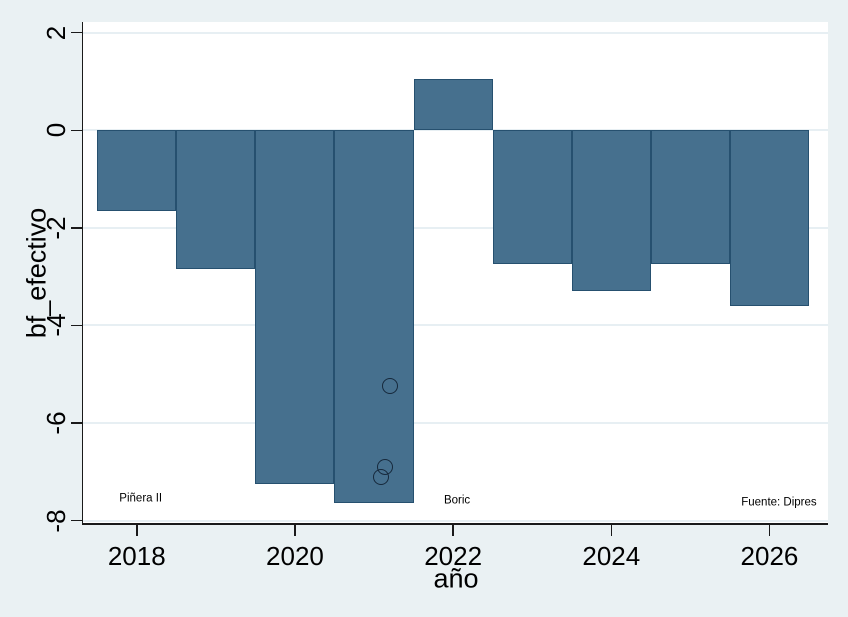 The width and height of the screenshot is (848, 617). Describe the element at coordinates (769, 218) in the screenshot. I see `bar-2026` at that location.